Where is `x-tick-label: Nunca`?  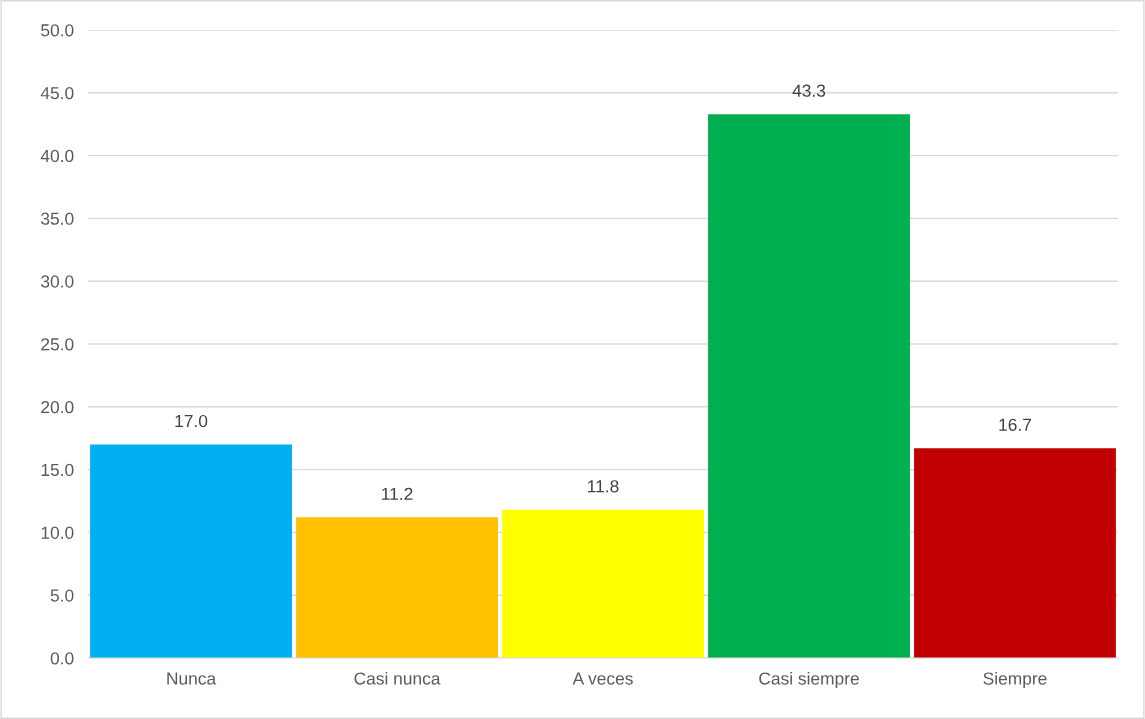 x-tick-label: Nunca is located at coordinates (192, 678).